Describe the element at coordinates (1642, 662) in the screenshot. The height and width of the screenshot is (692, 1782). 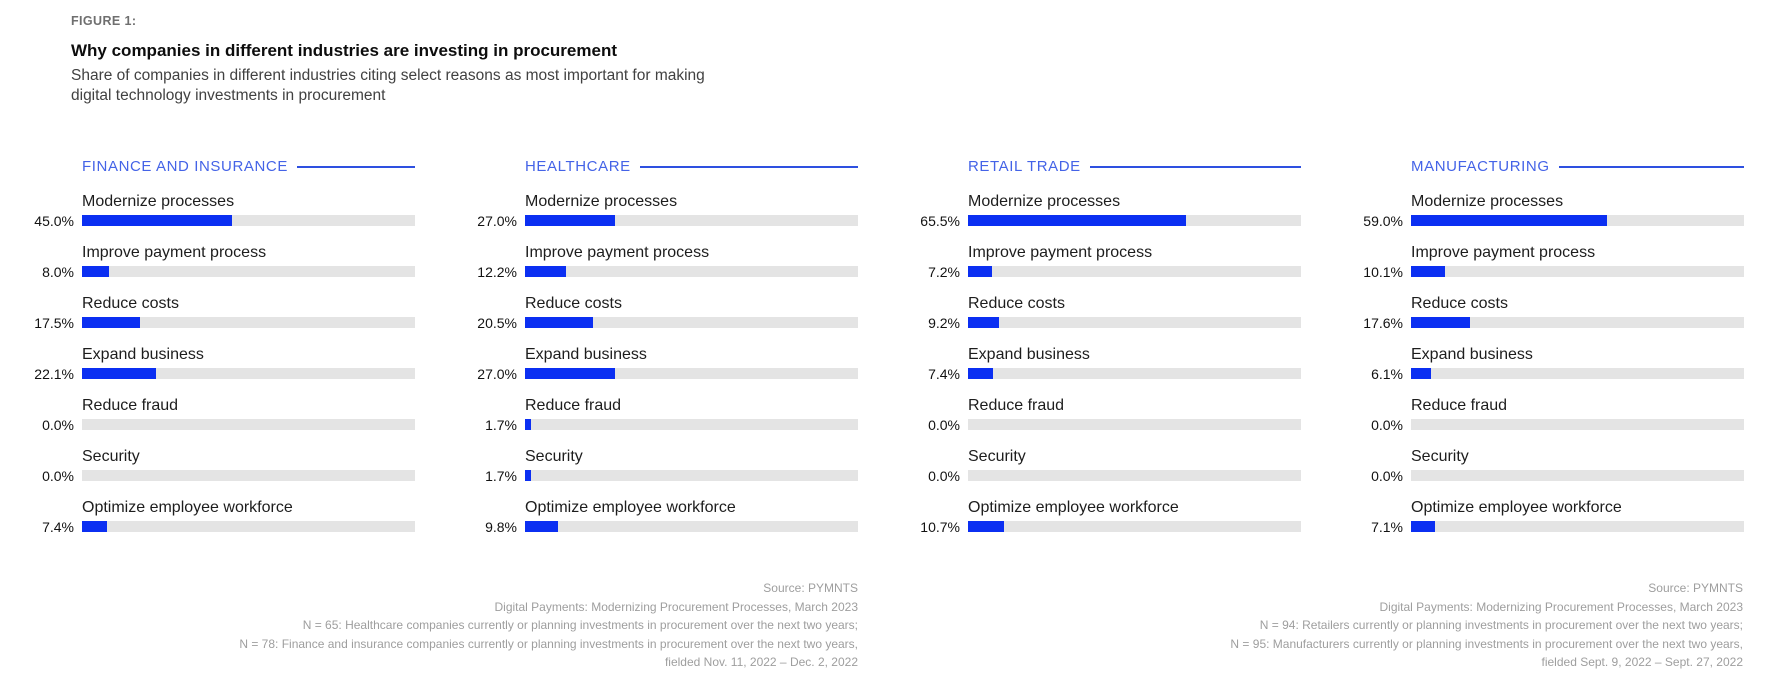
I see `footnote-line: fielded Sept. 9, 2022 – Sept. 27, 2022` at that location.